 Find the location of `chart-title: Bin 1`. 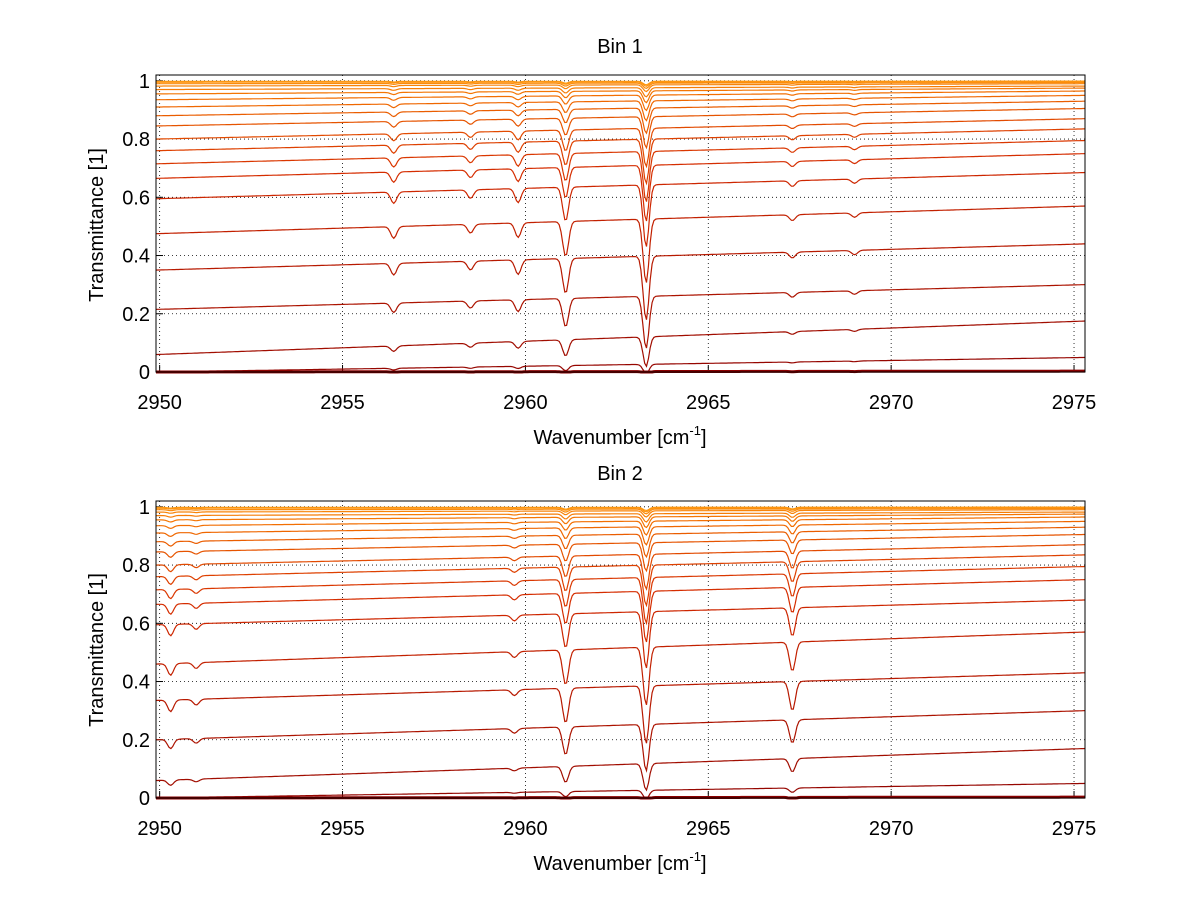

chart-title: Bin 1 is located at coordinates (620, 47).